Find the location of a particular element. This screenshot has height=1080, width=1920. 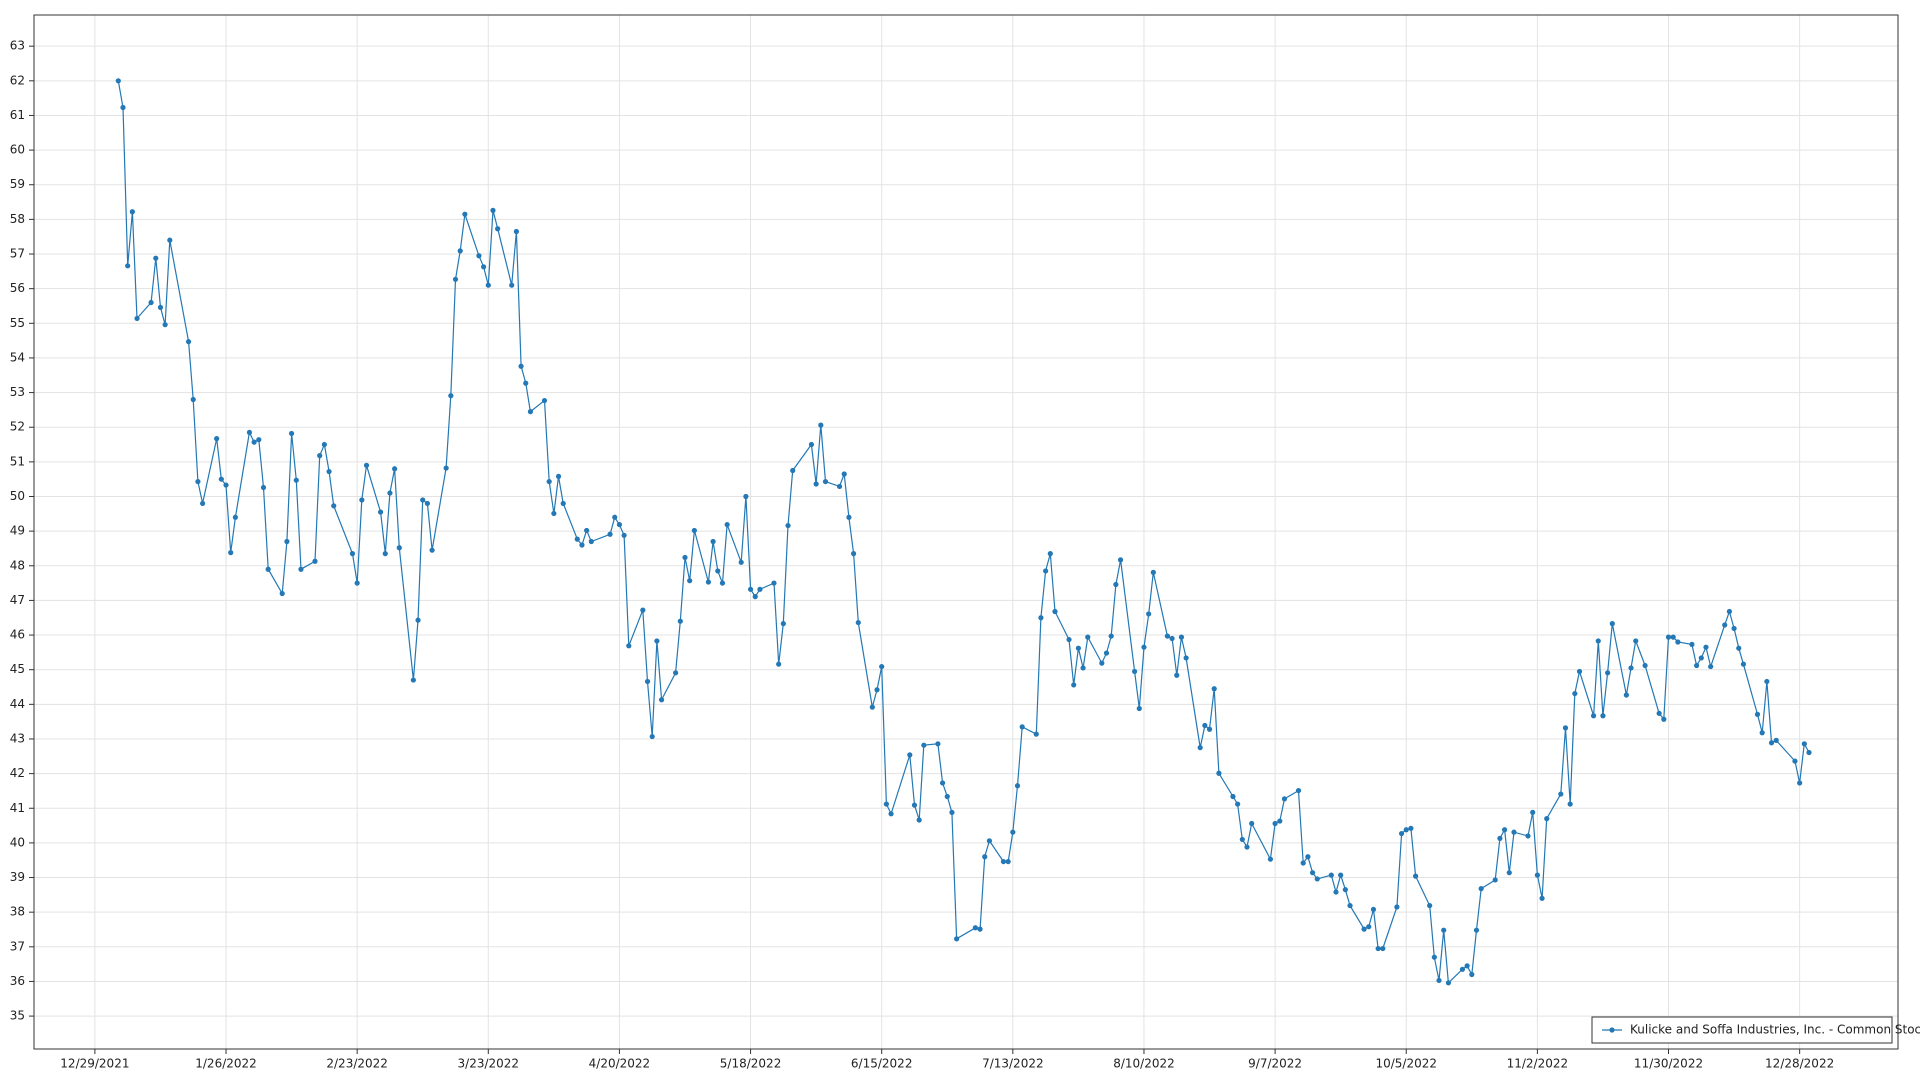

y-tick-label: 43 is located at coordinates (17, 738).